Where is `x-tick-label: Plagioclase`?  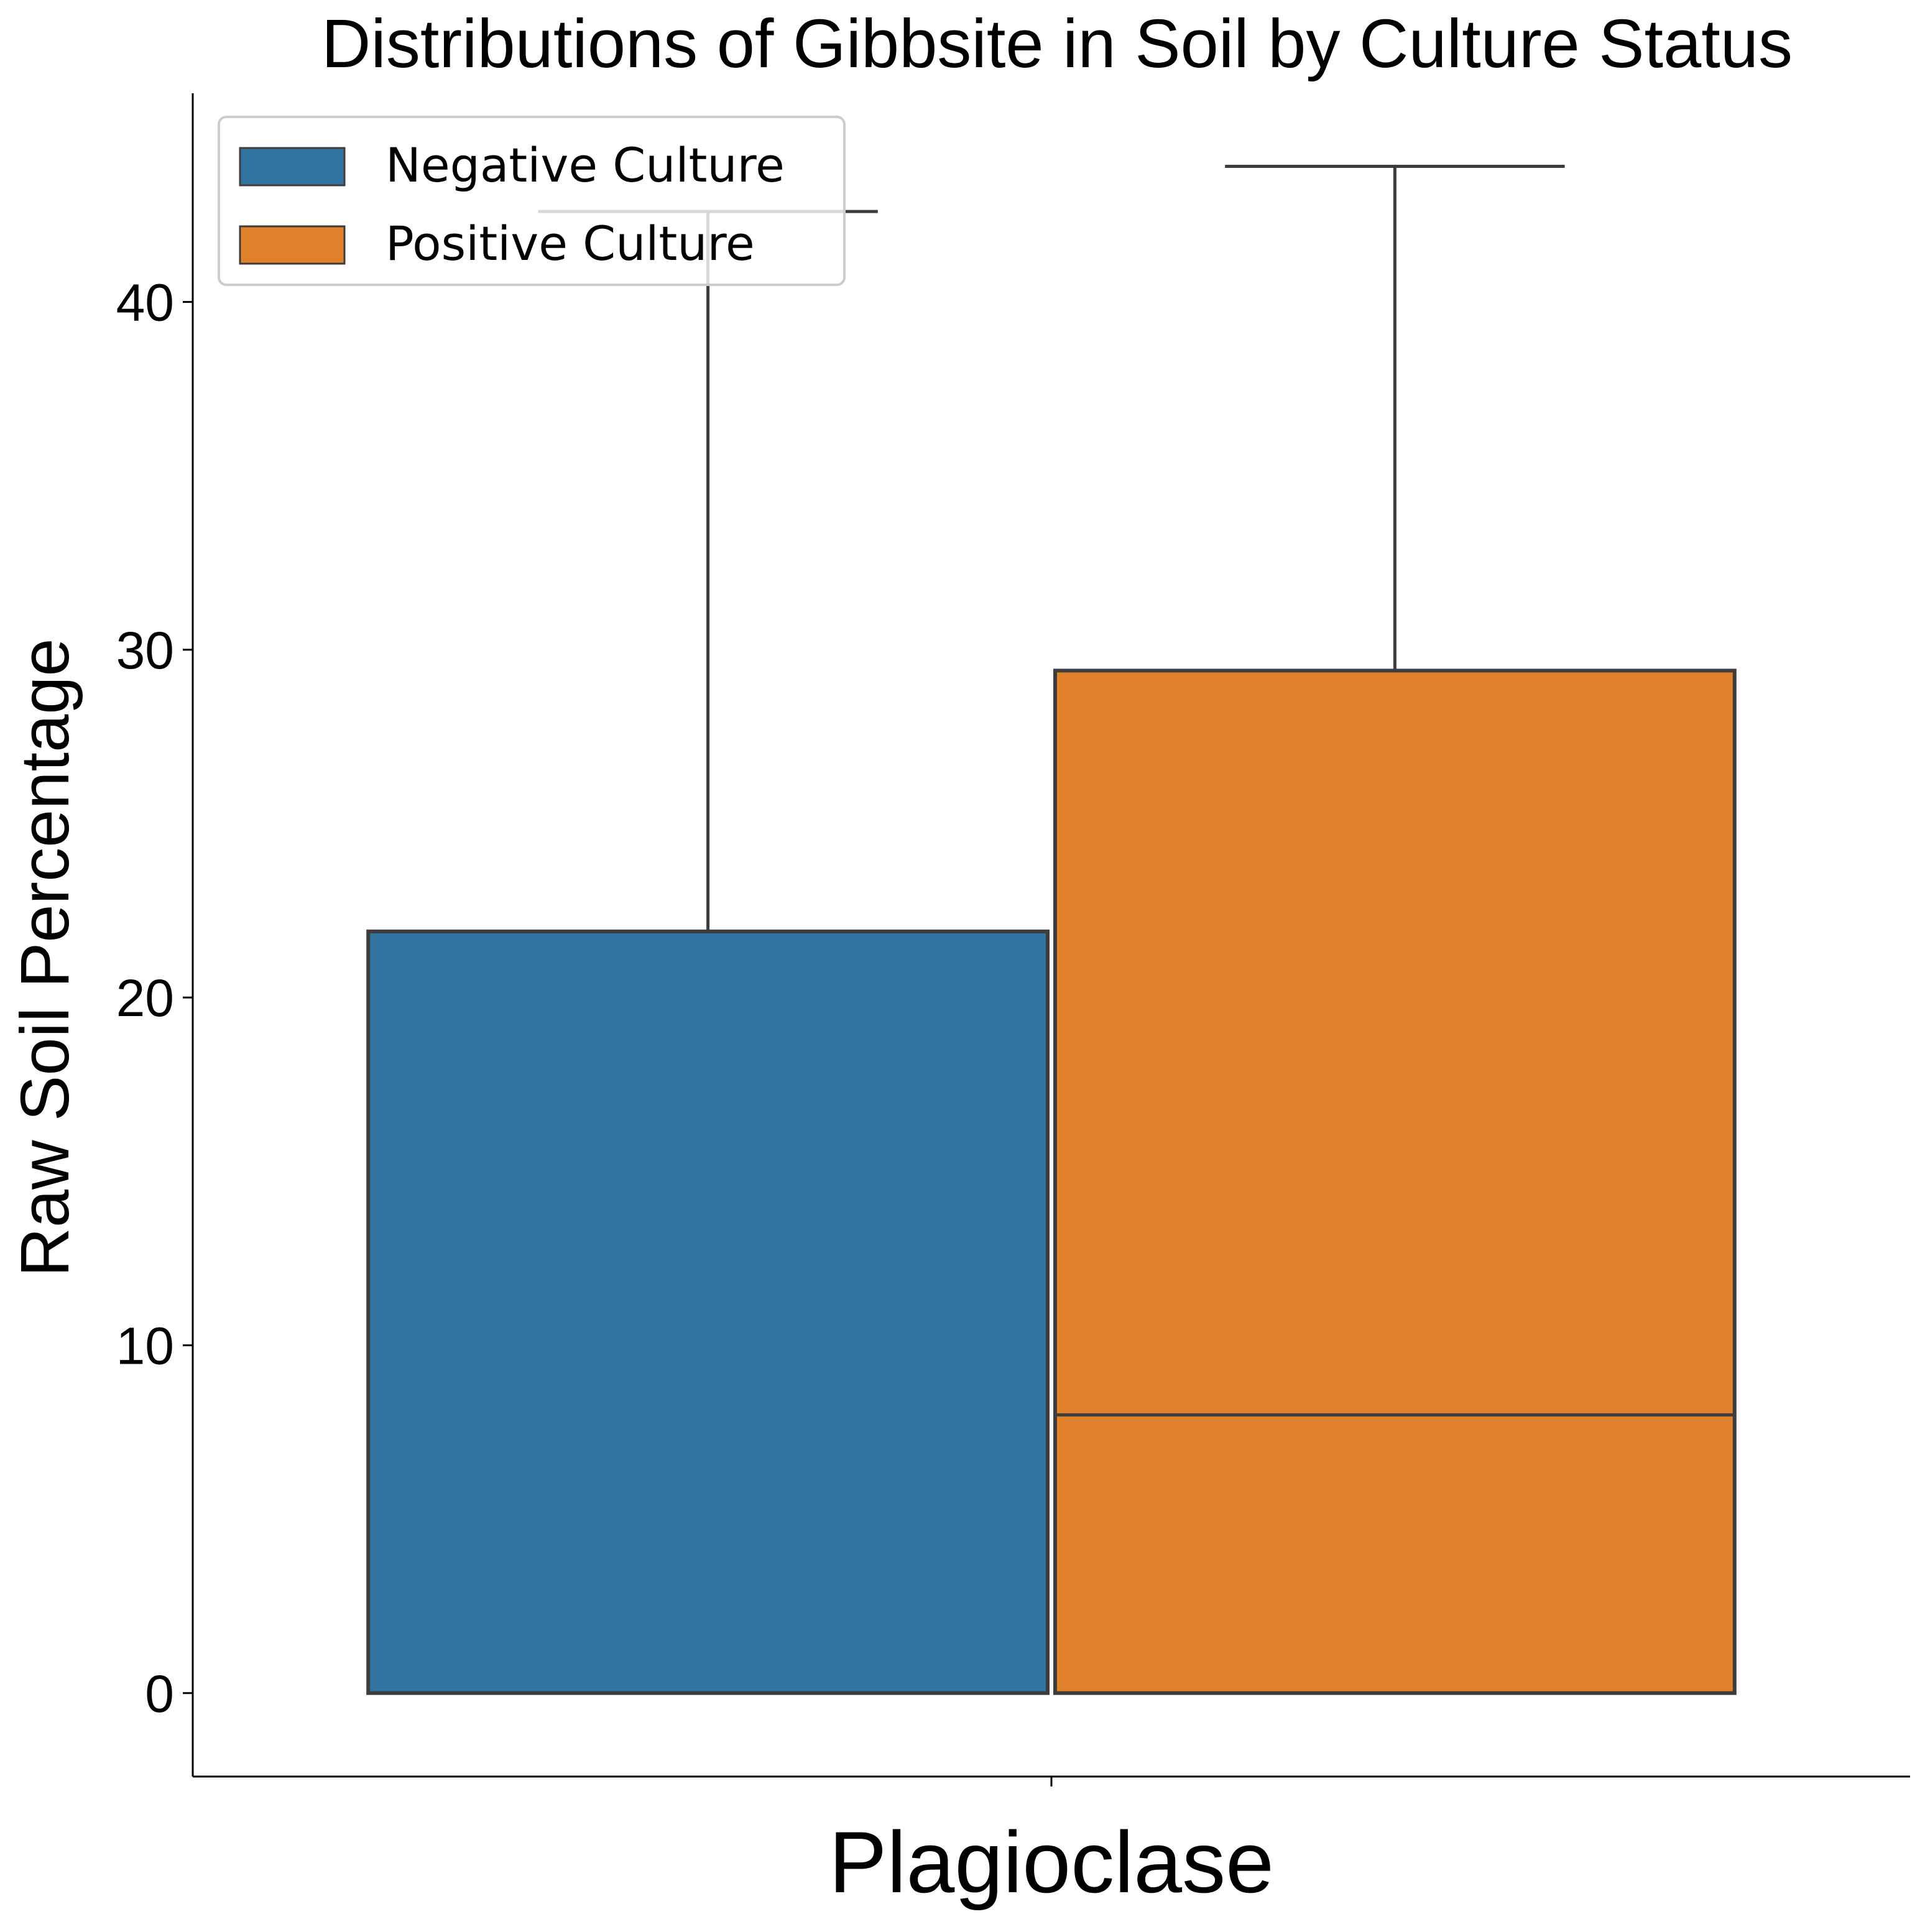
x-tick-label: Plagioclase is located at coordinates (1051, 1862).